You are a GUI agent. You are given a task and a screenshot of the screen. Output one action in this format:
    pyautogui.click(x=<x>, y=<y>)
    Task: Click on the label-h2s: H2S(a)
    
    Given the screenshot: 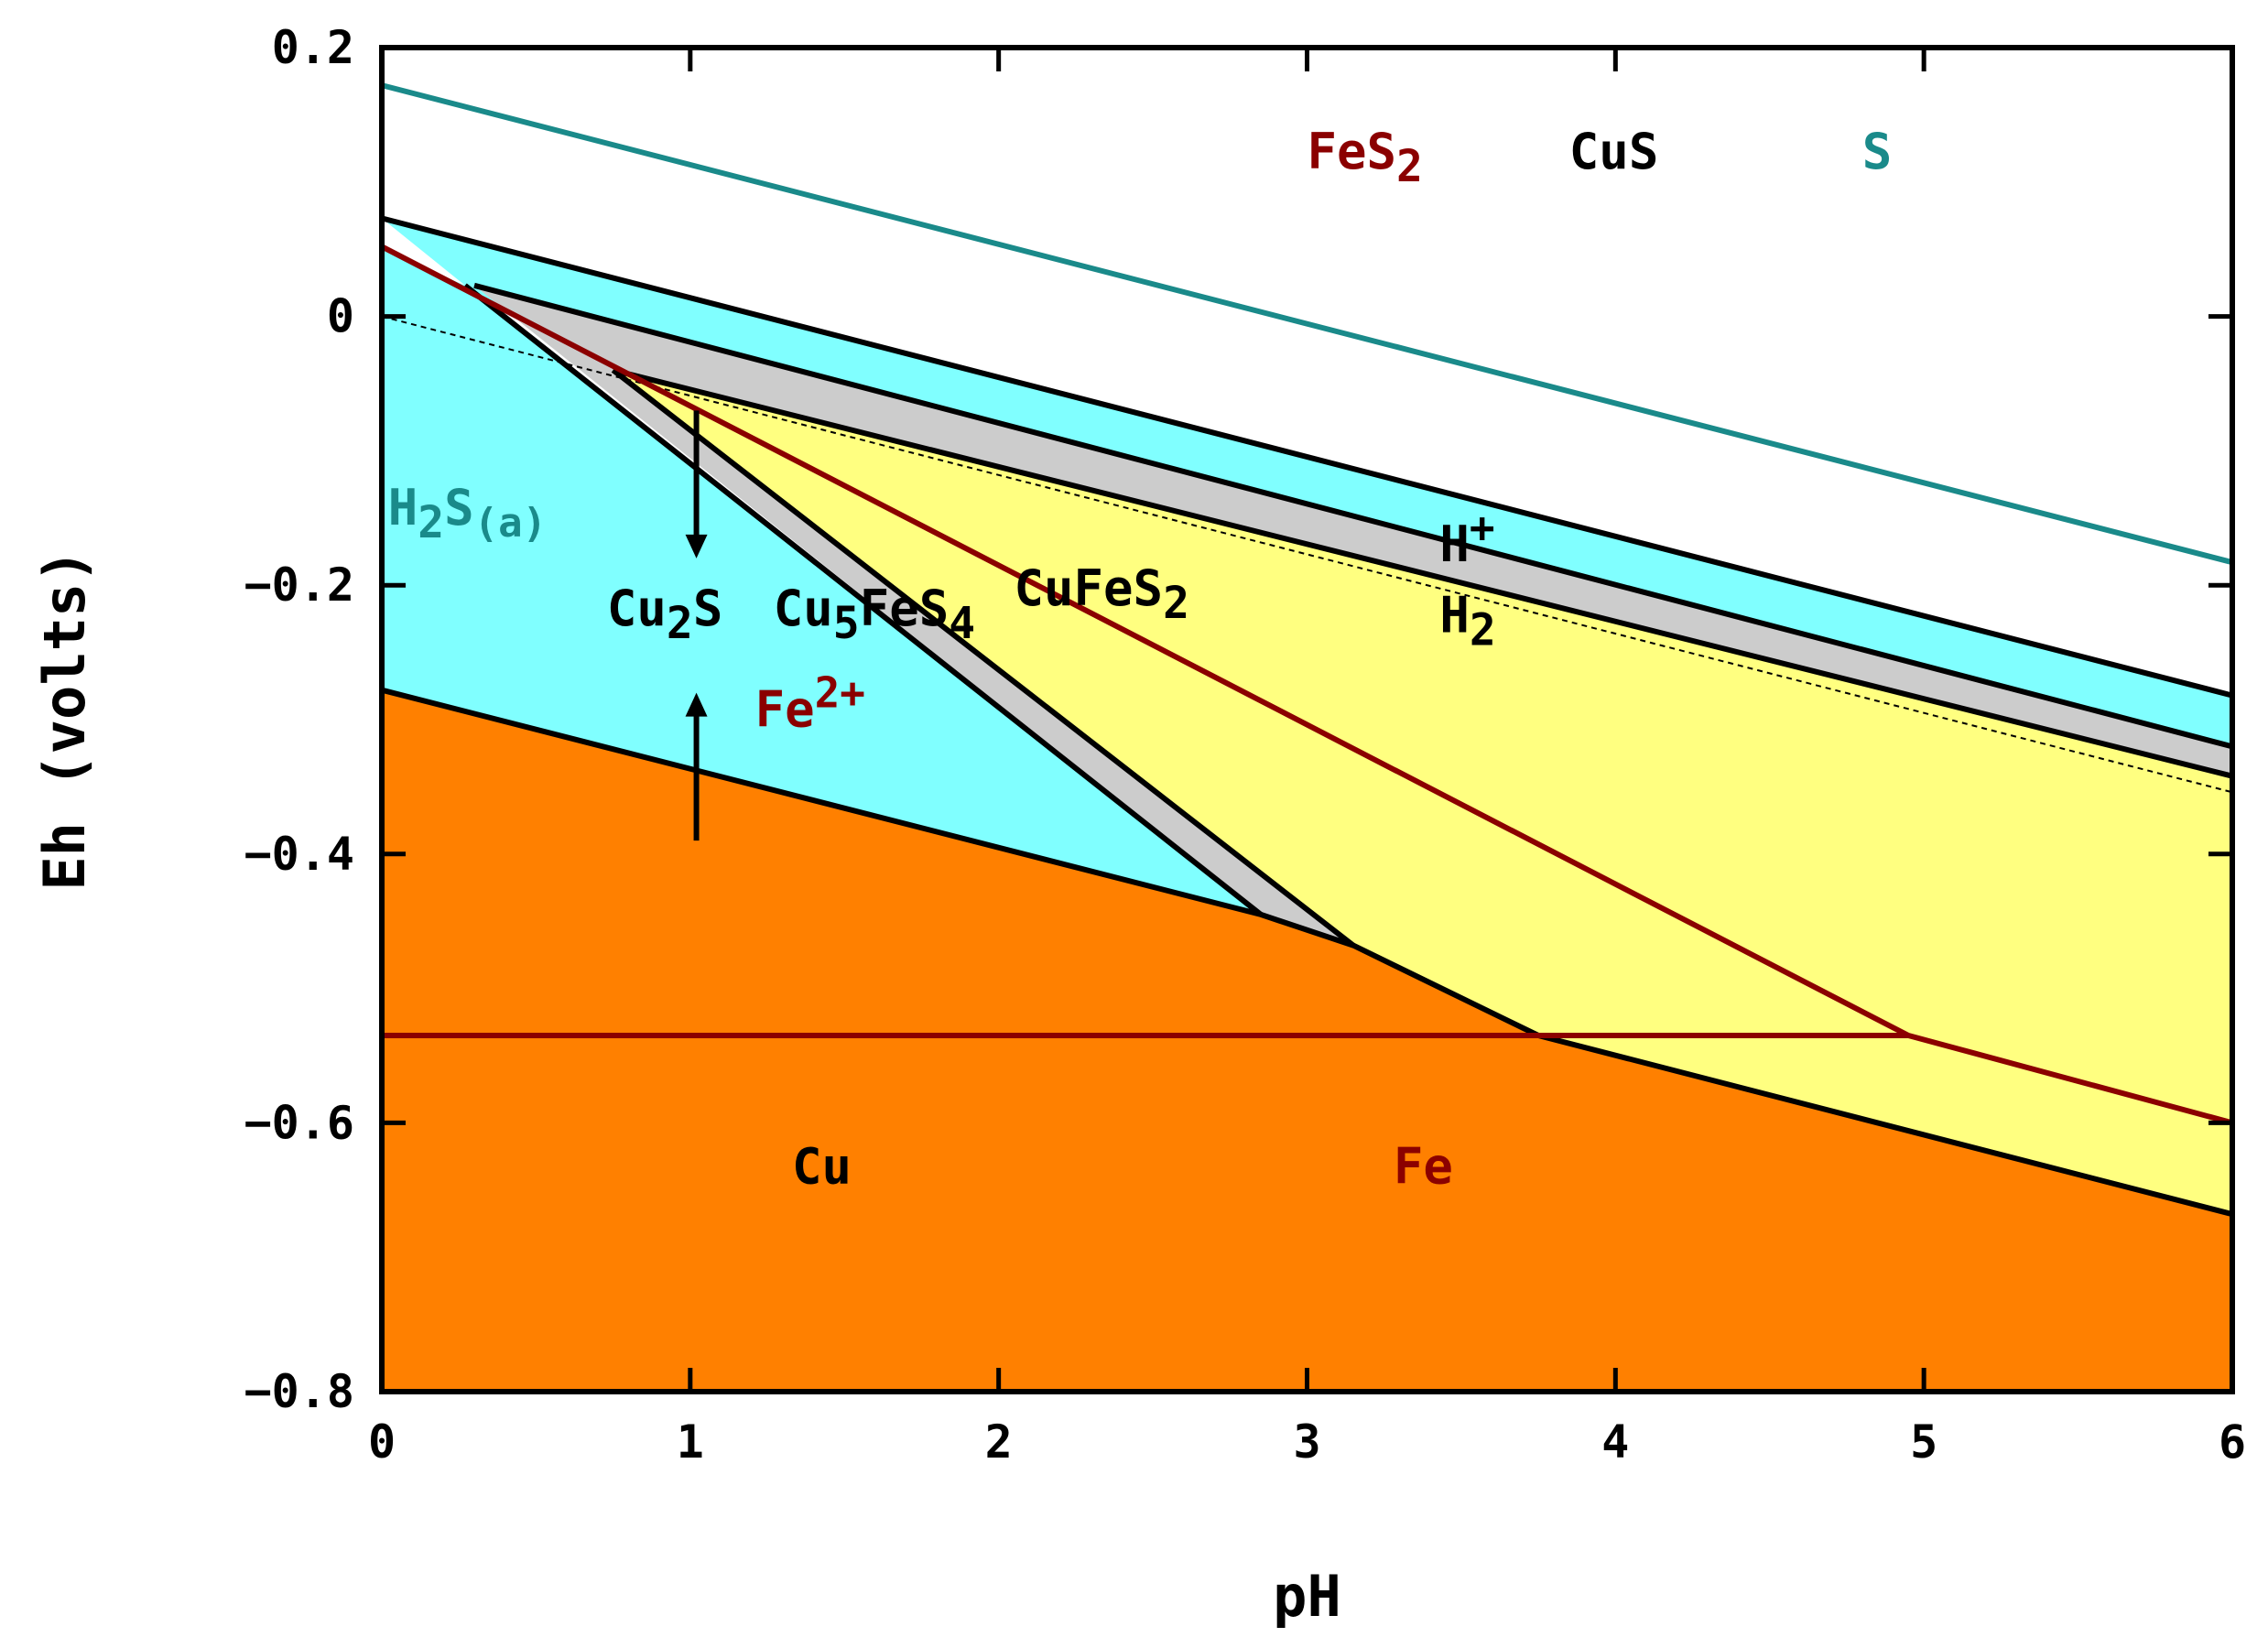 What is the action you would take?
    pyautogui.click(x=468, y=513)
    